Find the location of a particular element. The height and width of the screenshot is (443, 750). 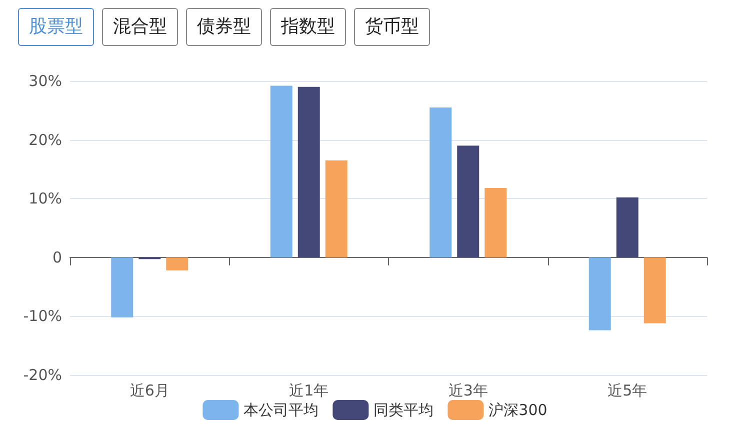

y-tick-label: 10% is located at coordinates (45, 199).